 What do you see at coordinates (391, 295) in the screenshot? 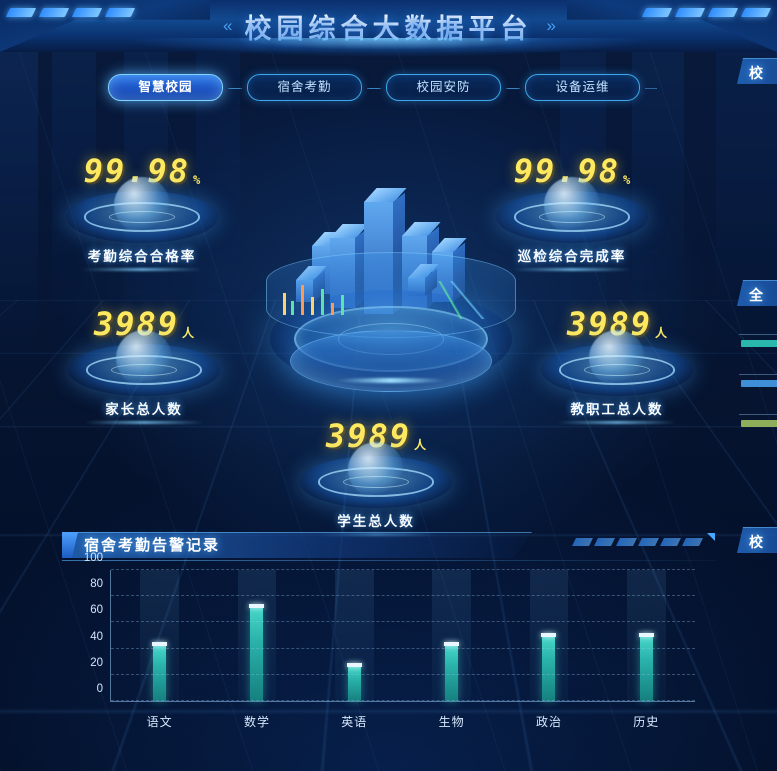
I see `curved-hologram-screens` at bounding box center [391, 295].